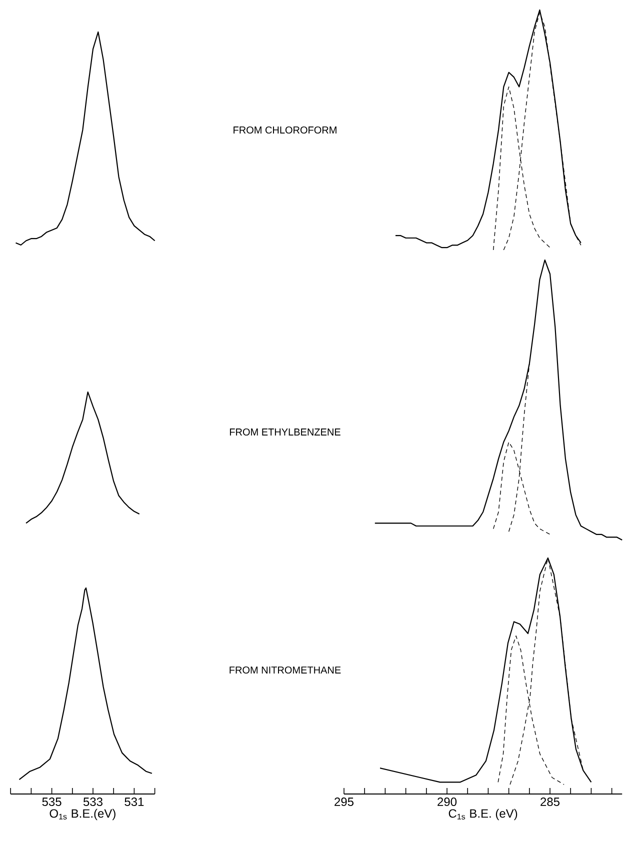 The width and height of the screenshot is (629, 842). I want to click on text: FROM NITROMETHANE, so click(285, 670).